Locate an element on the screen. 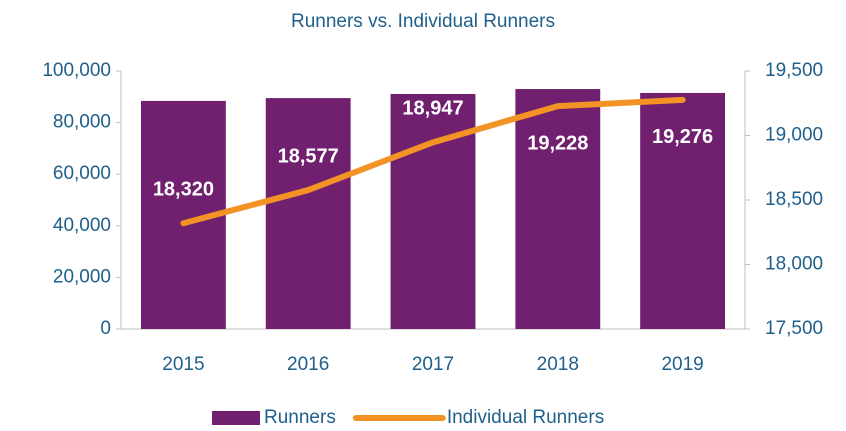 This screenshot has width=846, height=431. y2-tick-label: 19,500 is located at coordinates (794, 70).